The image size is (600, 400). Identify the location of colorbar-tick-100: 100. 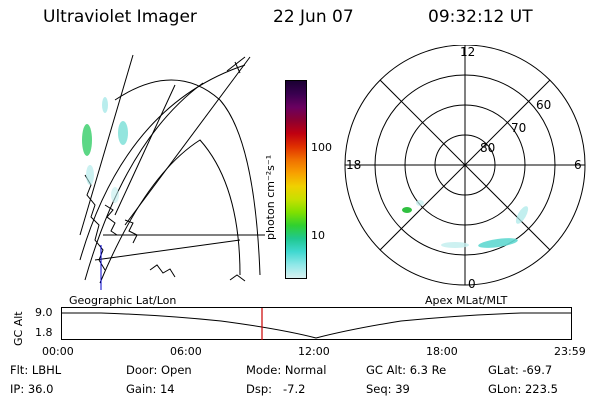
(321, 147).